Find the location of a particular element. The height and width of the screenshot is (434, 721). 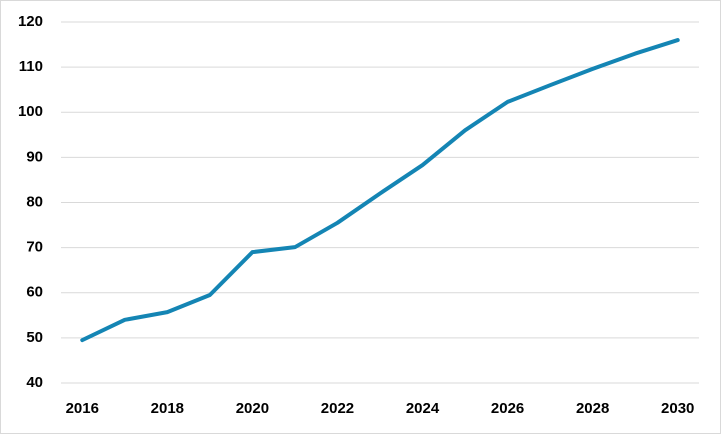

y-tick-label: 50 is located at coordinates (34, 337).